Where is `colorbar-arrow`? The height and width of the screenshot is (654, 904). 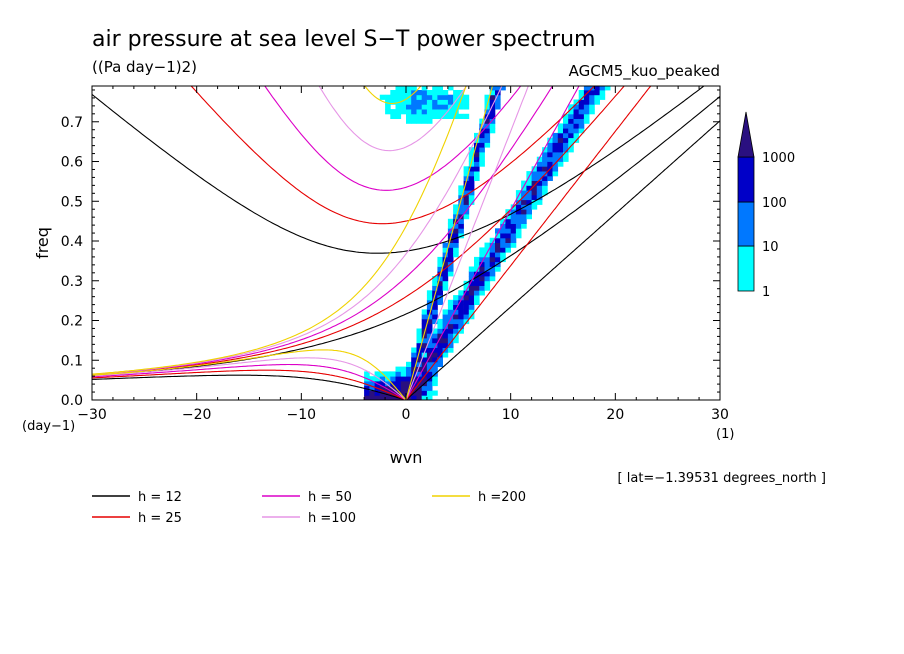 colorbar-arrow is located at coordinates (746, 134).